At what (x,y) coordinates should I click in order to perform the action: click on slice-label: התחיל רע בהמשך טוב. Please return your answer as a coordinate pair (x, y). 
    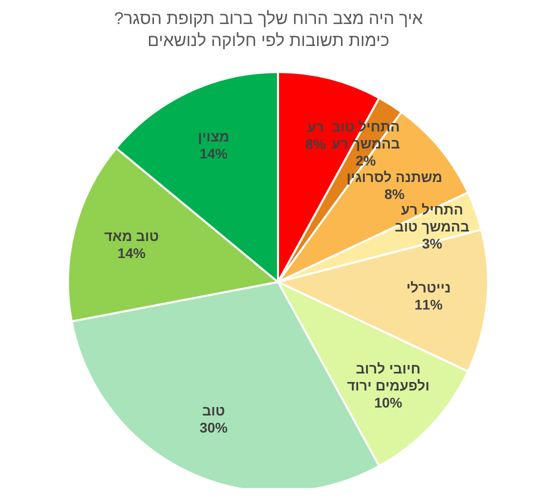
    Looking at the image, I should click on (432, 218).